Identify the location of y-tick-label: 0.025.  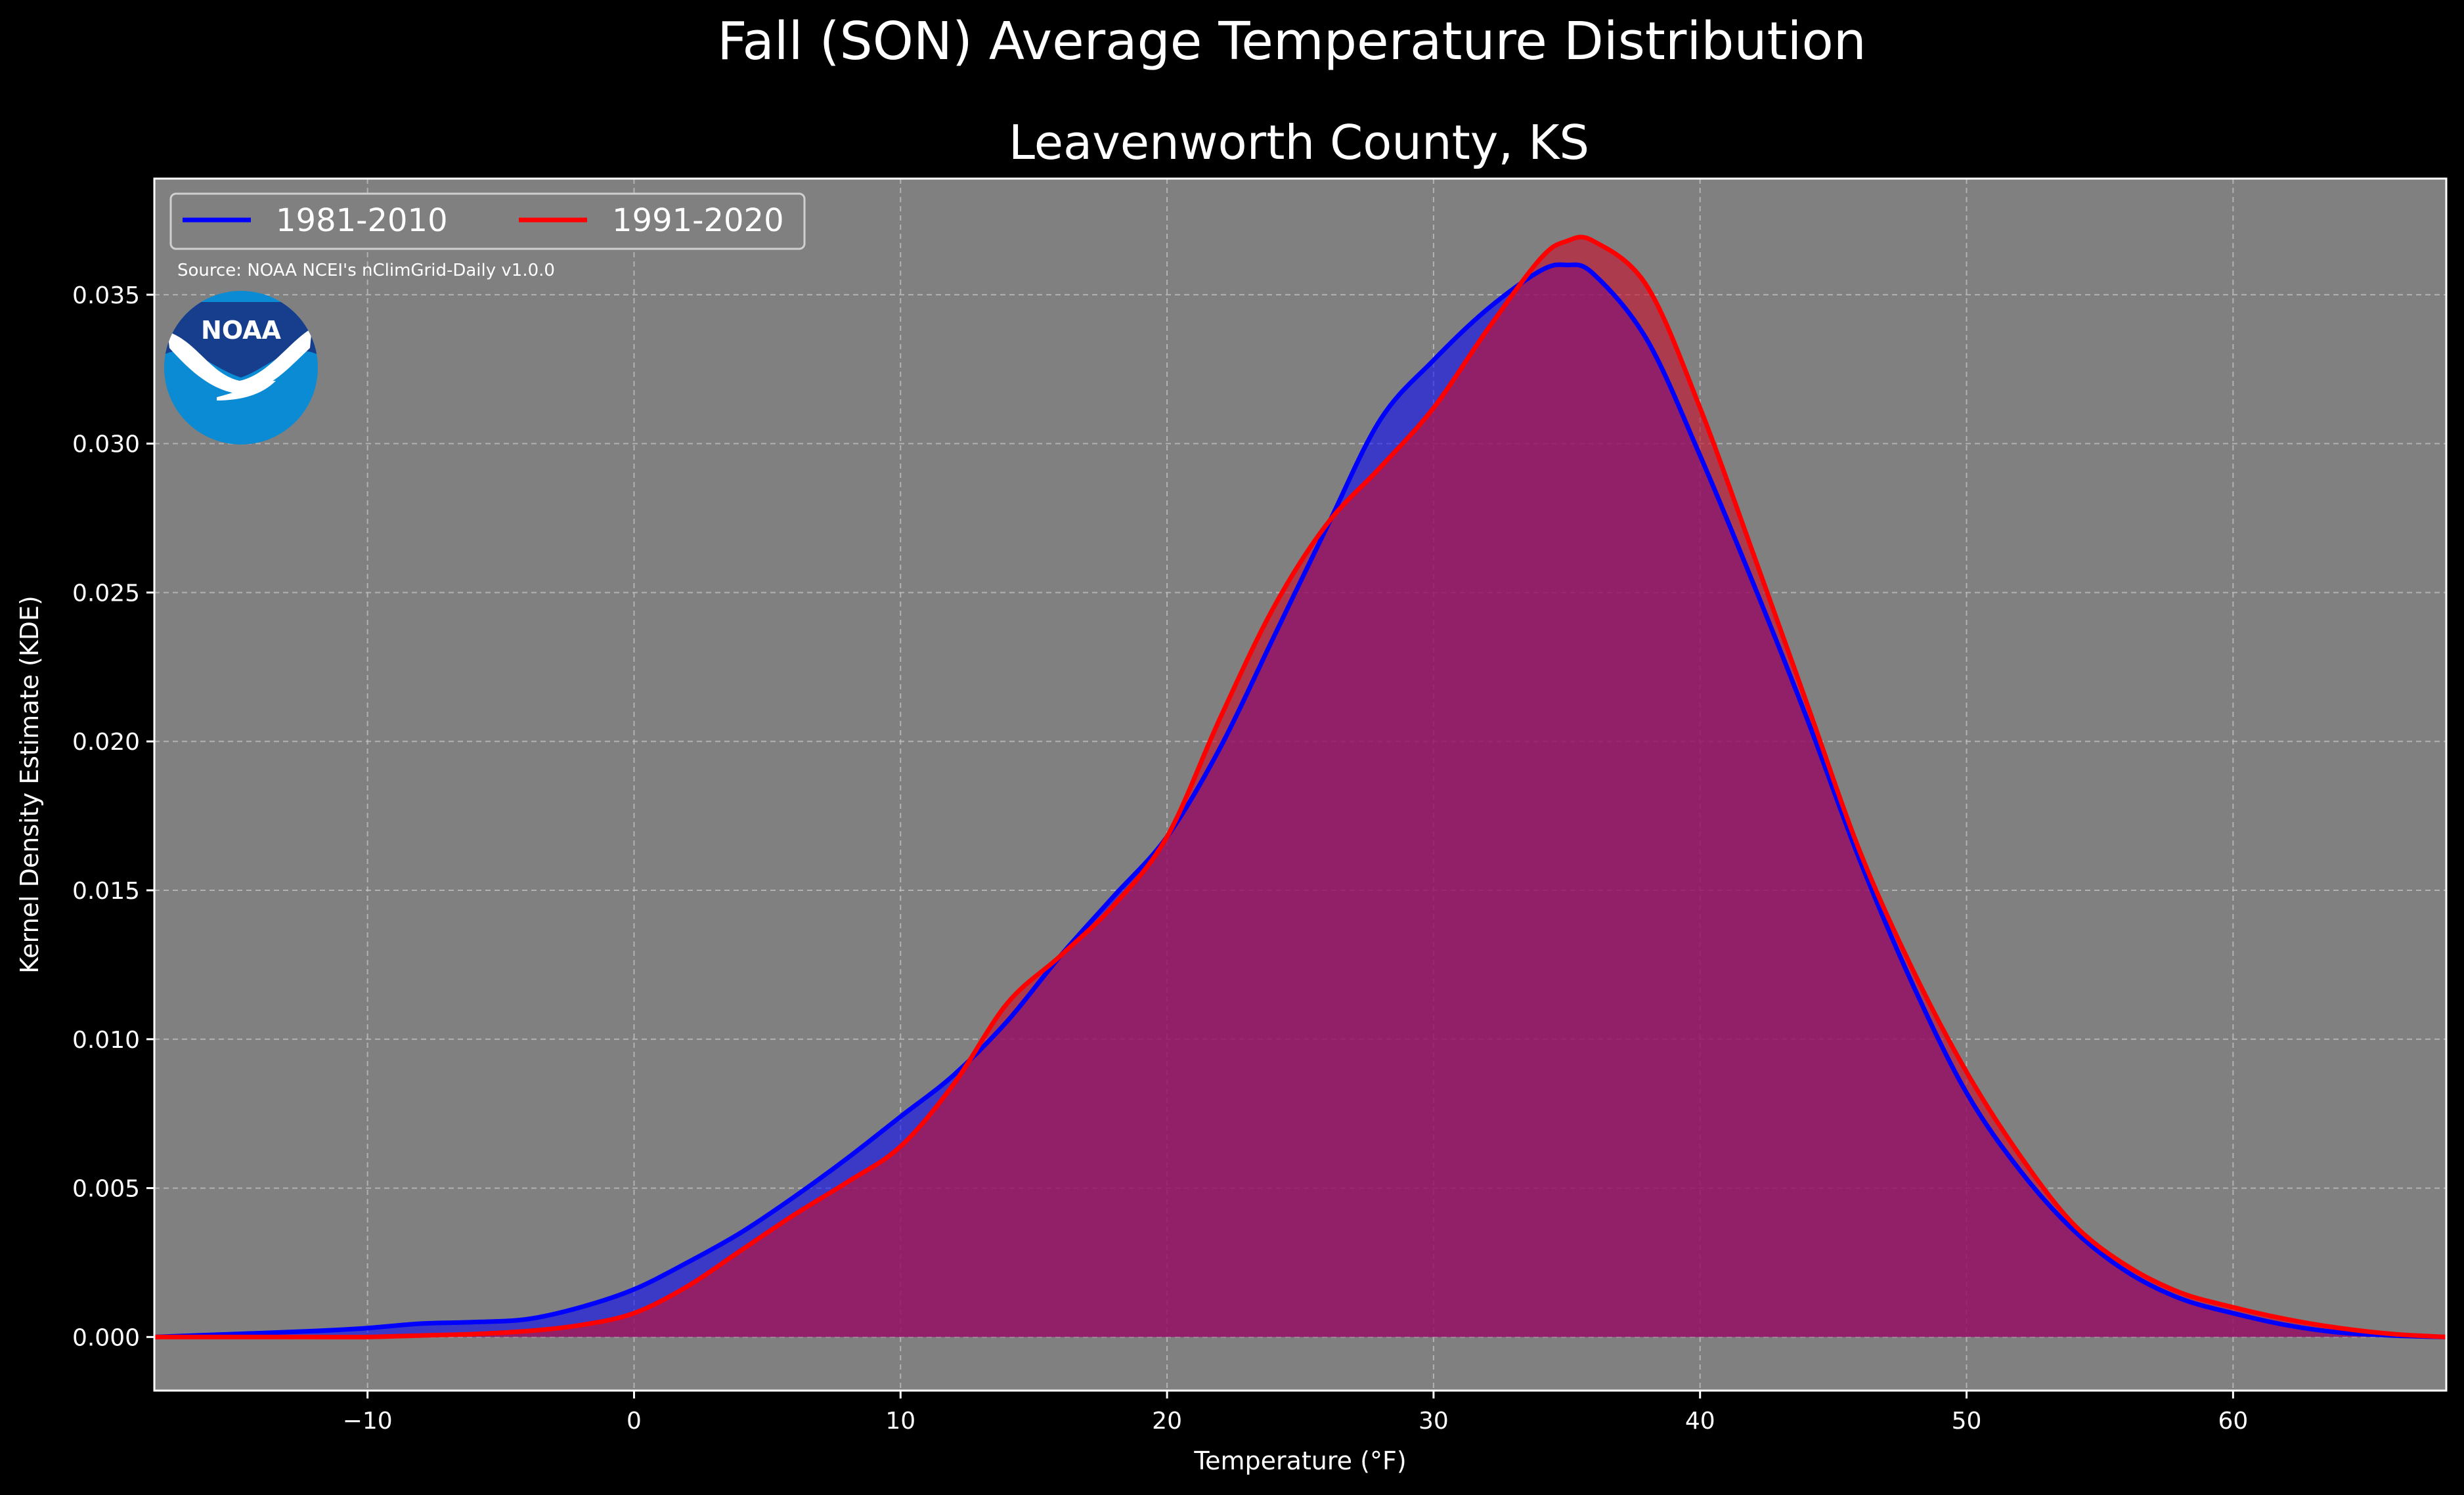
(106, 593).